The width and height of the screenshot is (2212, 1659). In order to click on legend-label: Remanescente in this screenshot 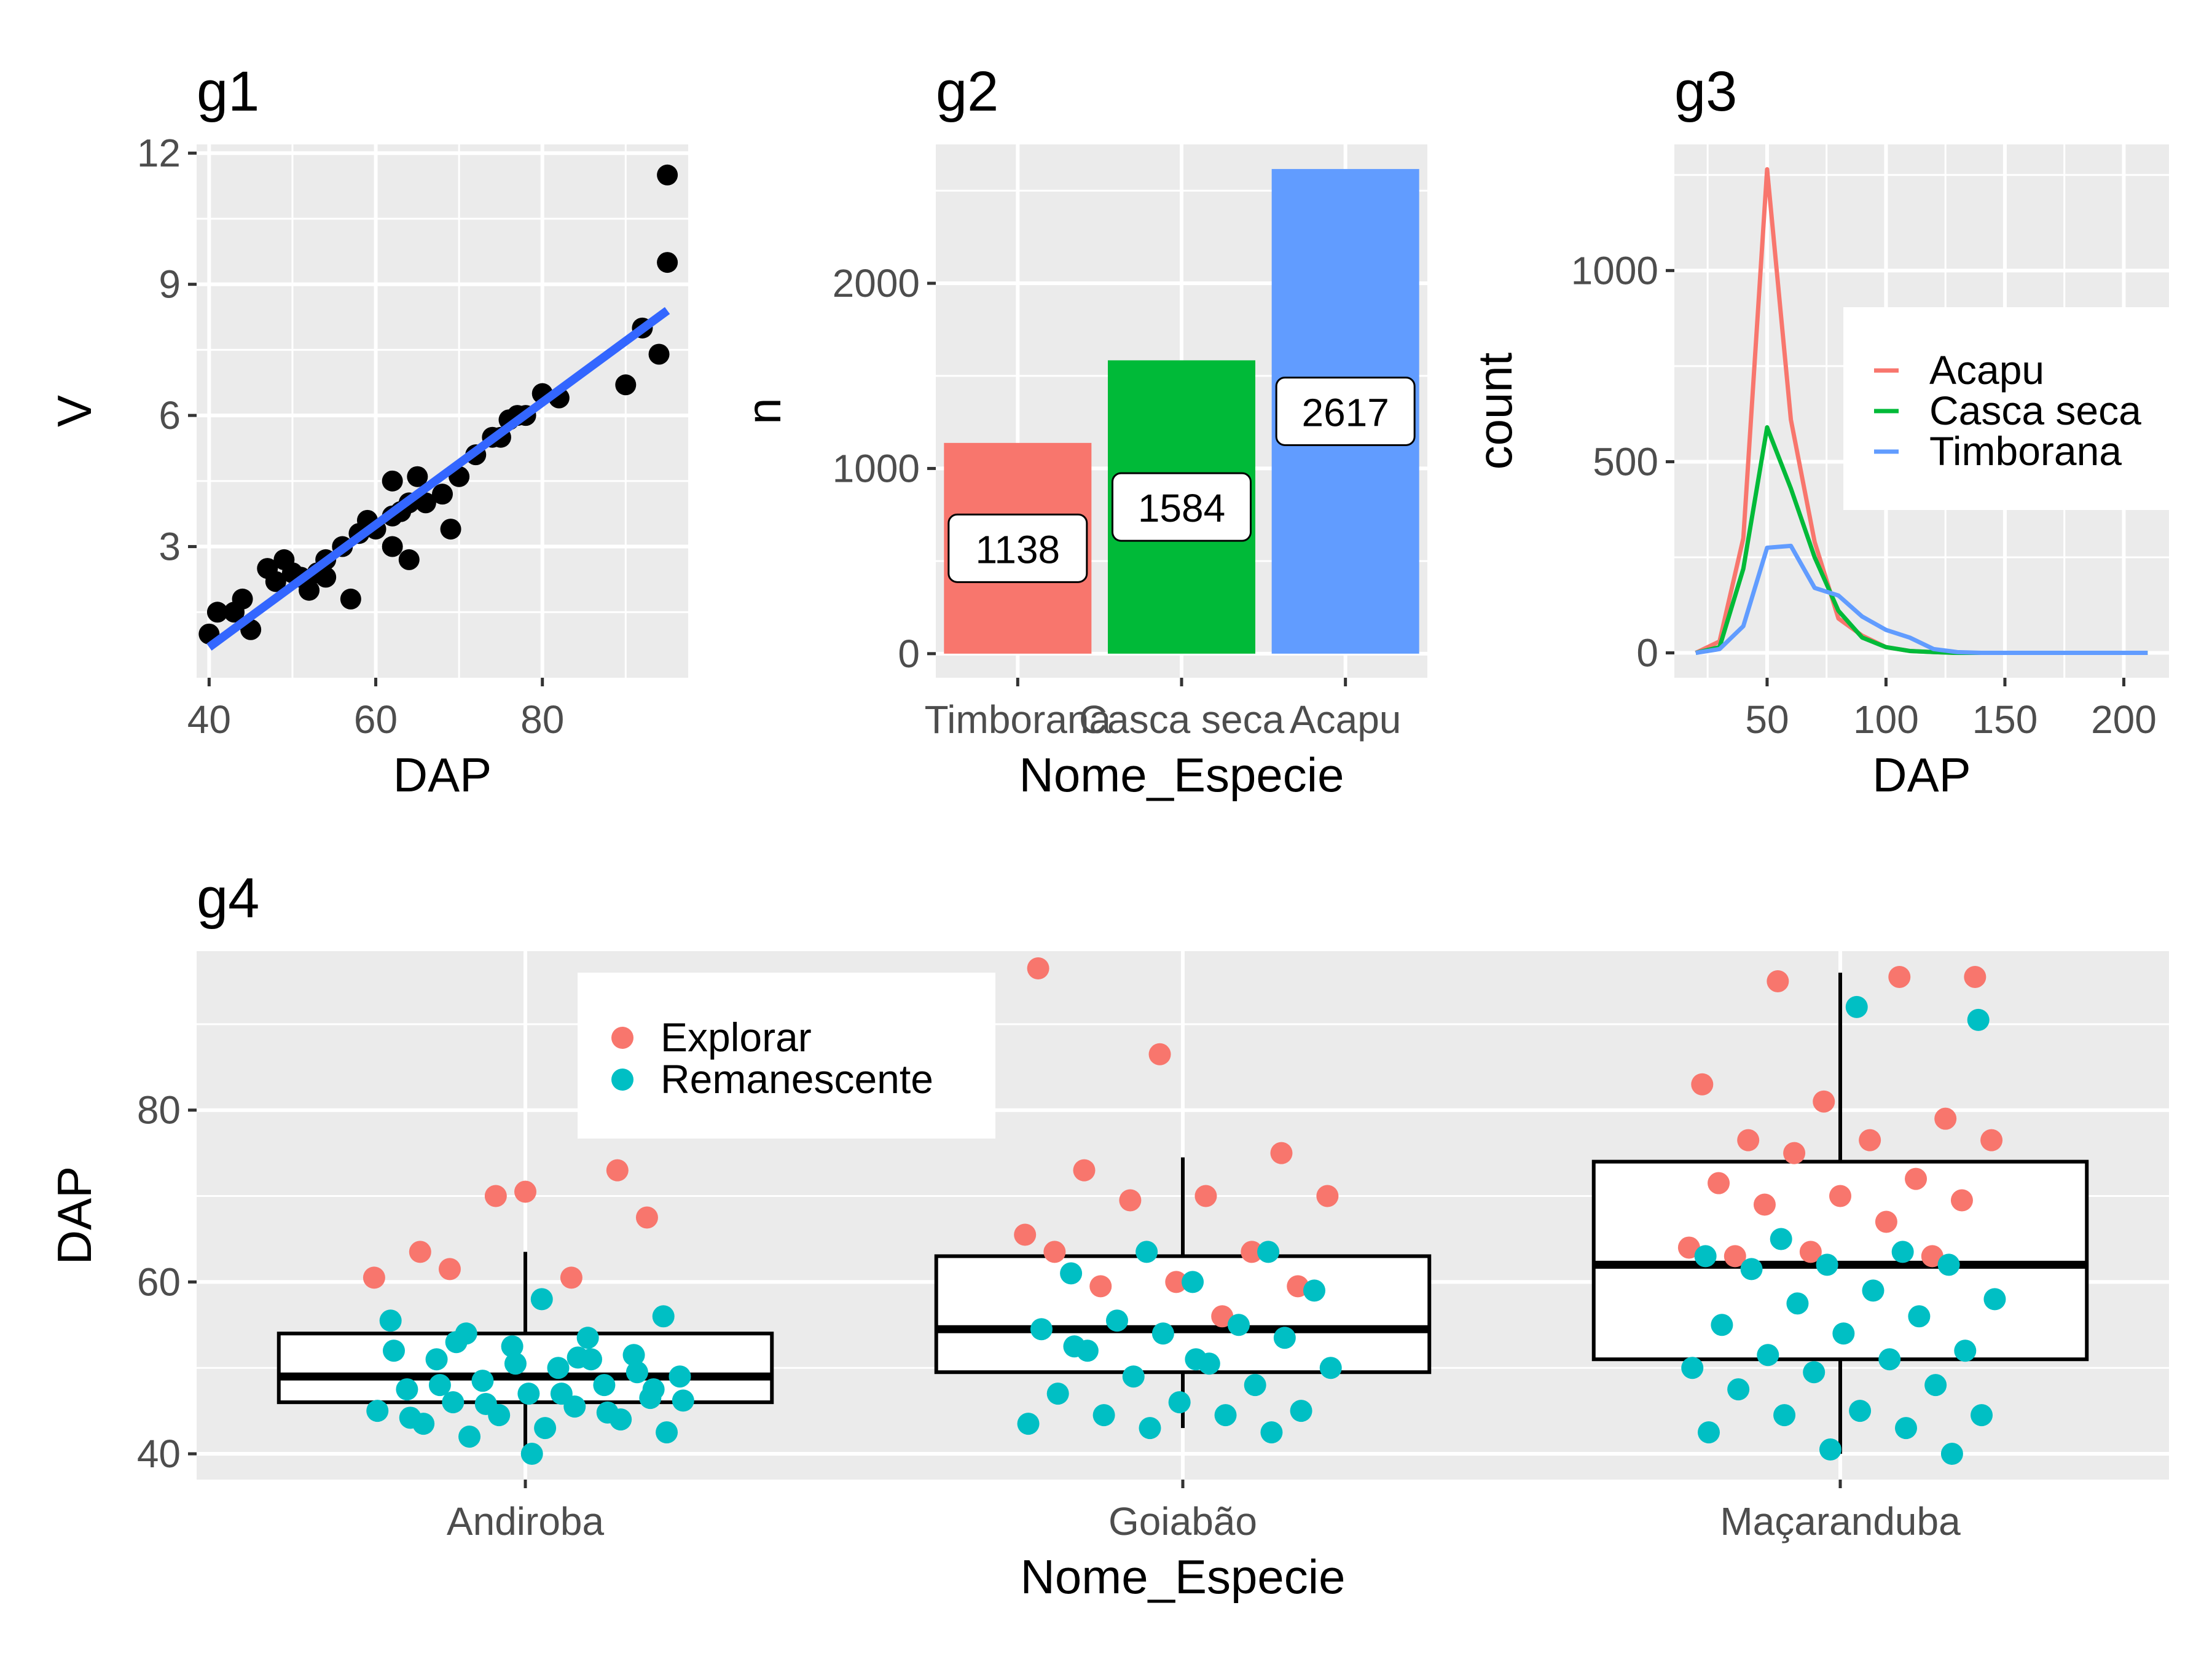, I will do `click(797, 1079)`.